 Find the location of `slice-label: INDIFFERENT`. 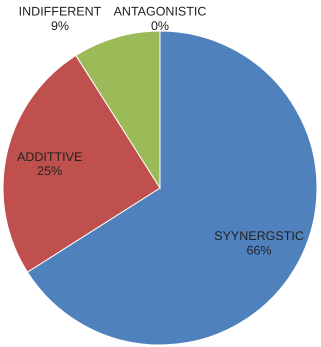

slice-label: INDIFFERENT is located at coordinates (60, 11).